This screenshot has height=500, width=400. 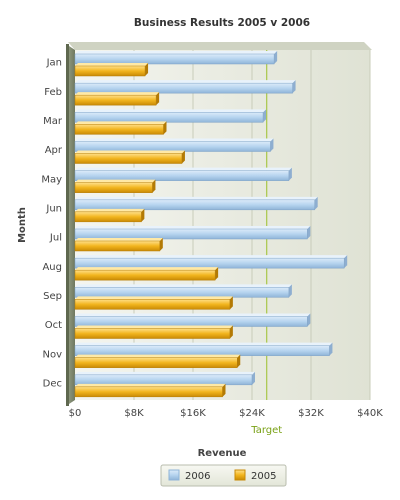 I want to click on bar-2006-Sep, so click(x=182, y=292).